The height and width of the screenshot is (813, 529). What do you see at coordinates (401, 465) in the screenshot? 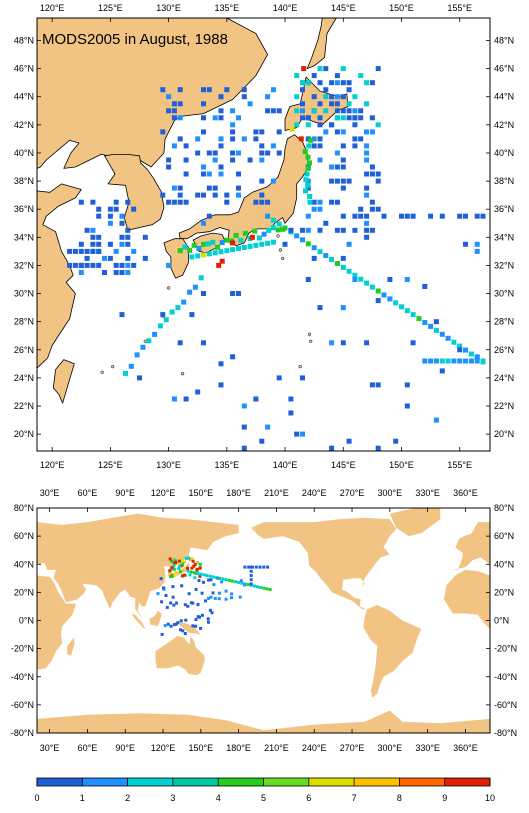
I see `lon-label: 150°E` at bounding box center [401, 465].